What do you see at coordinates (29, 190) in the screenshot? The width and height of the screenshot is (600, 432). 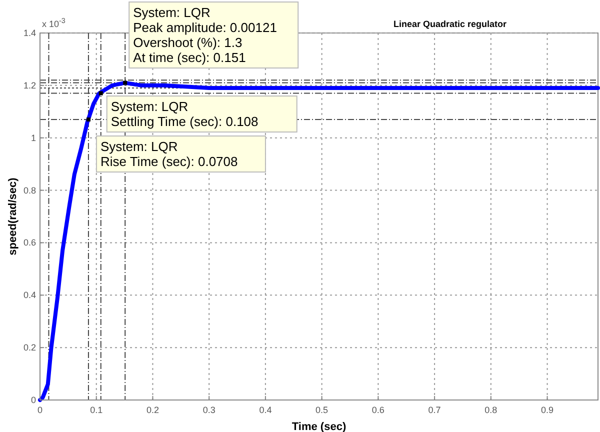 I see `y-tick-label: 0.8` at bounding box center [29, 190].